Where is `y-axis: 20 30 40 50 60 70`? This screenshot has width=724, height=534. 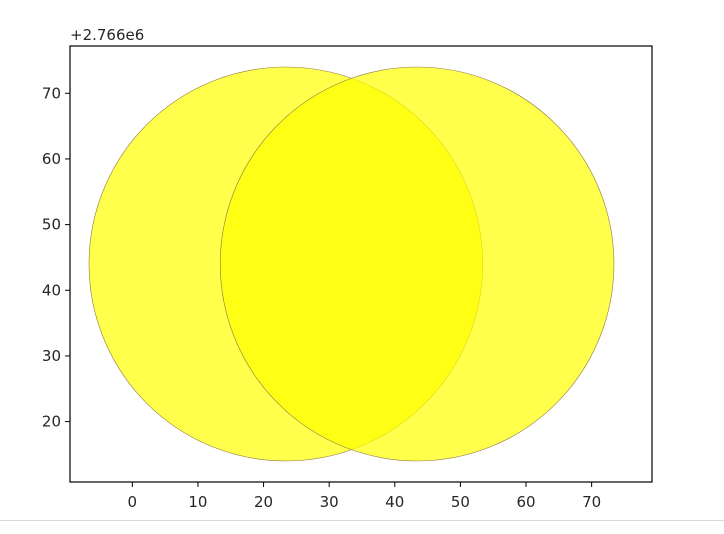 y-axis: 20 30 40 50 60 70 is located at coordinates (56, 257).